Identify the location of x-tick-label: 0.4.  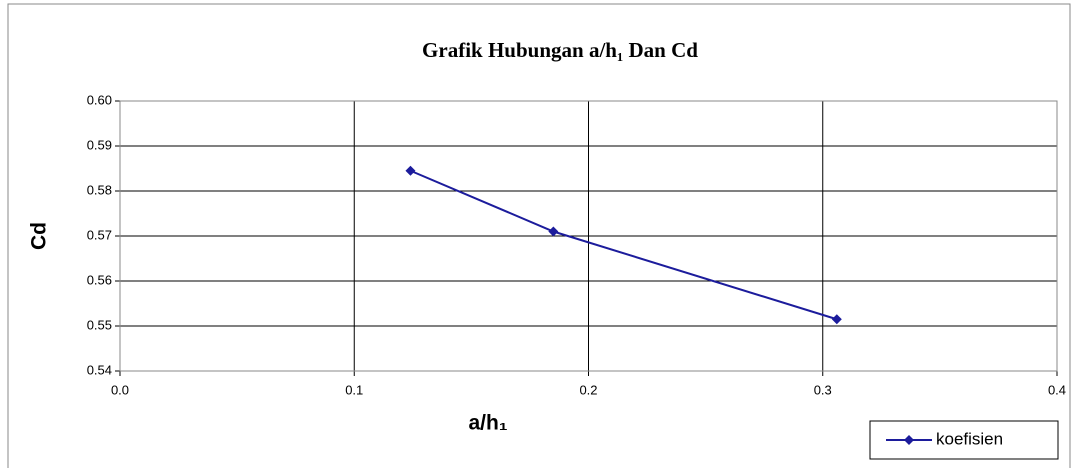
(1057, 389).